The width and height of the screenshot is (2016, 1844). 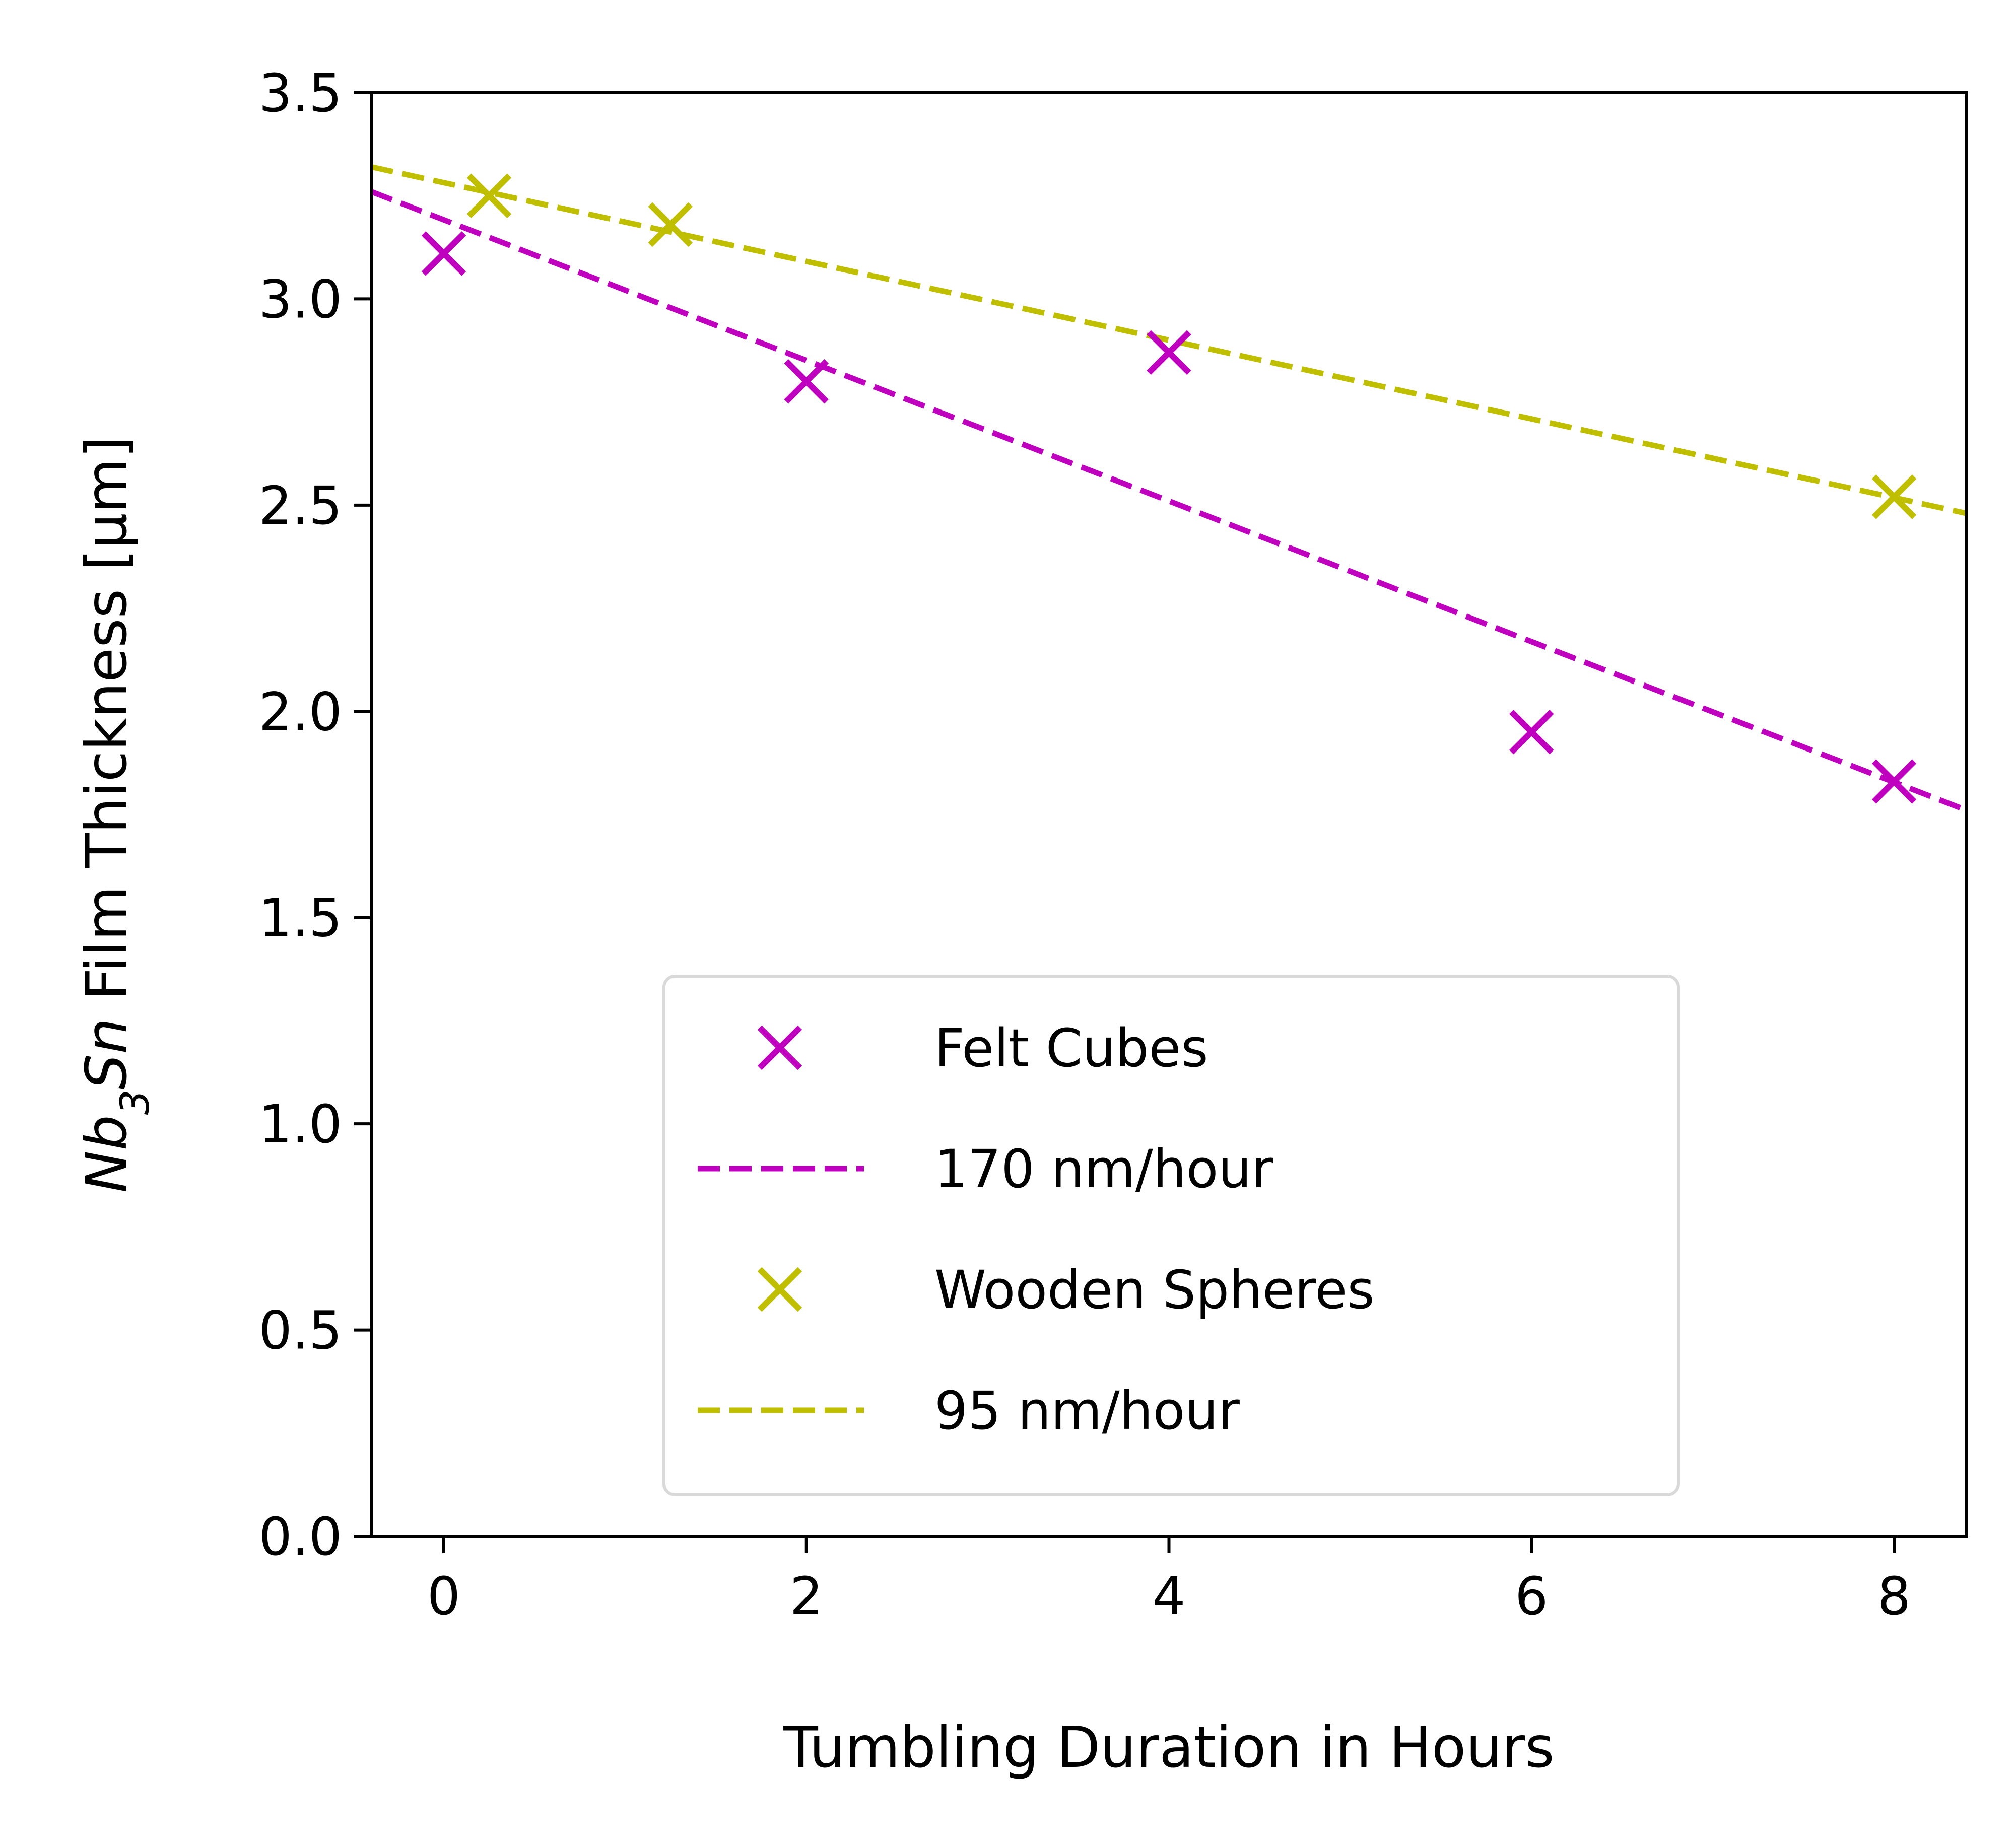 What do you see at coordinates (1168, 1596) in the screenshot?
I see `x-tick-label: 4` at bounding box center [1168, 1596].